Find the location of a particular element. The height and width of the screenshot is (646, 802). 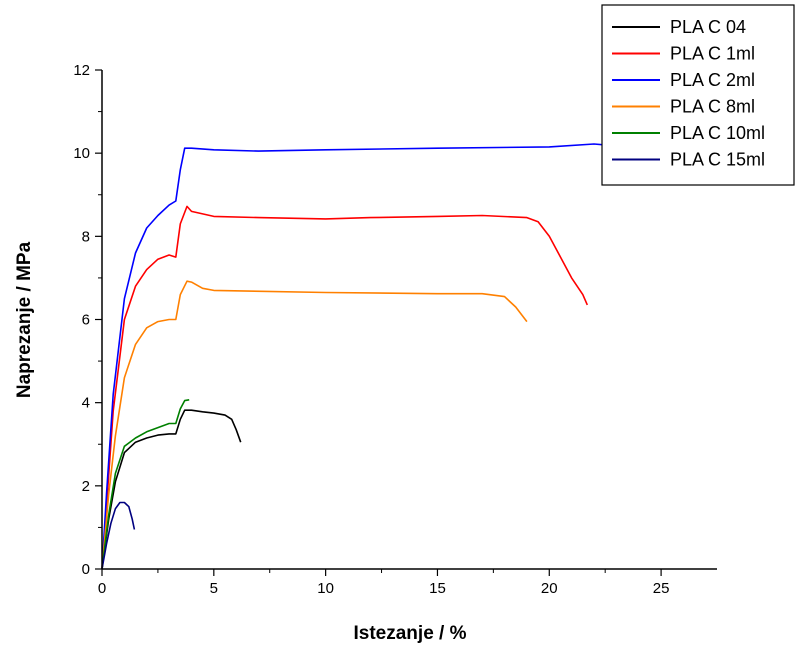

y-tick-label: 12 is located at coordinates (81, 70).